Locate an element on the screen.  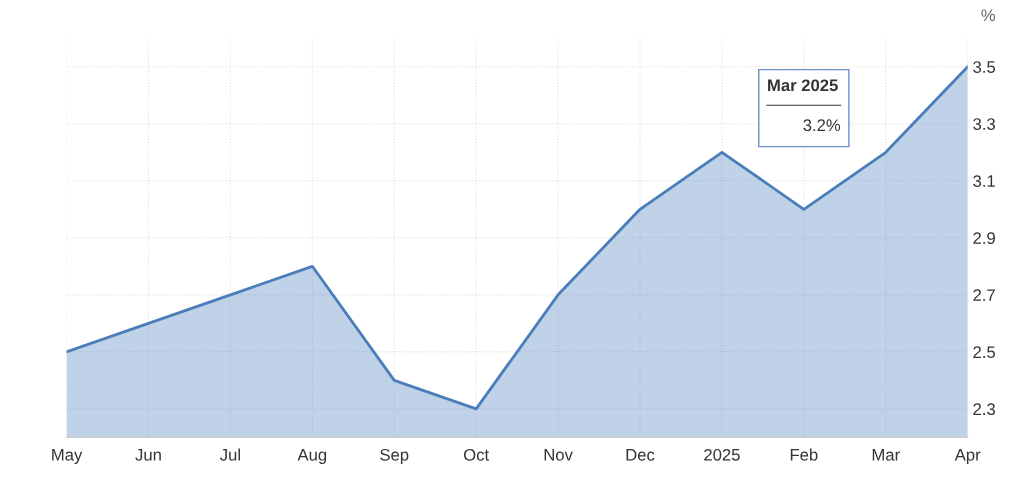
x-tick-label: Oct is located at coordinates (476, 454).